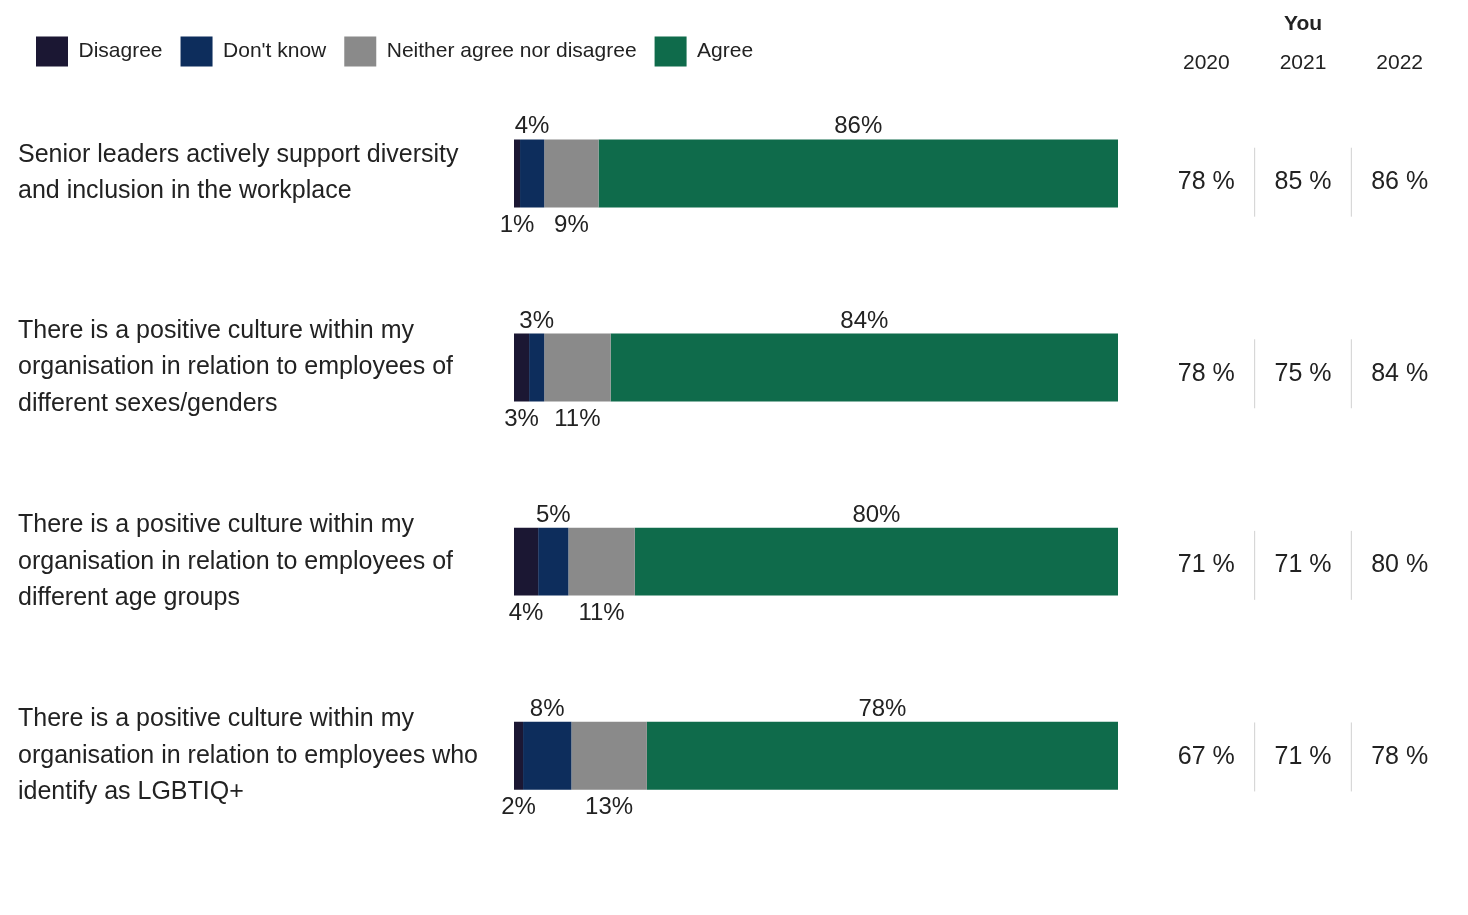 The width and height of the screenshot is (1468, 915). I want to click on legend-label: Don't know, so click(275, 50).